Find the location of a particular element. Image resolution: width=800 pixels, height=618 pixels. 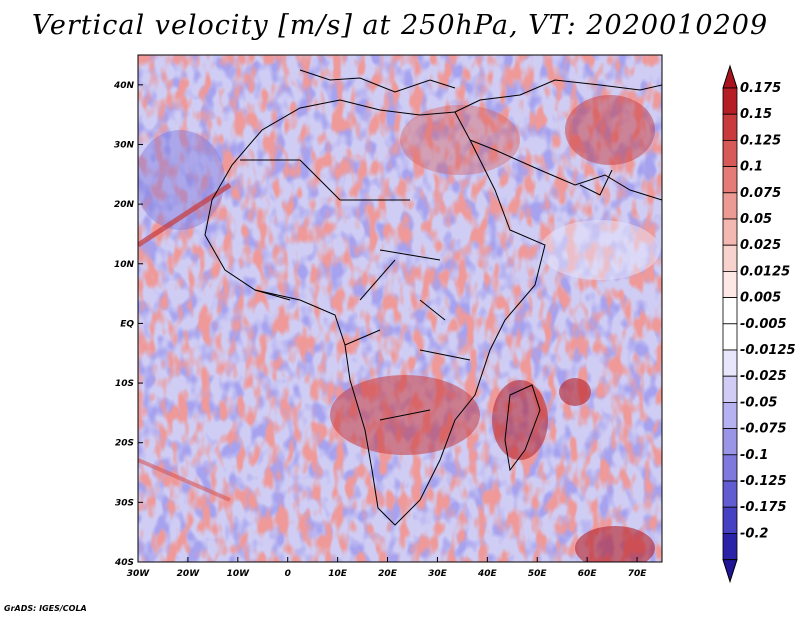

colorbar-label: 0.1 is located at coordinates (751, 167).